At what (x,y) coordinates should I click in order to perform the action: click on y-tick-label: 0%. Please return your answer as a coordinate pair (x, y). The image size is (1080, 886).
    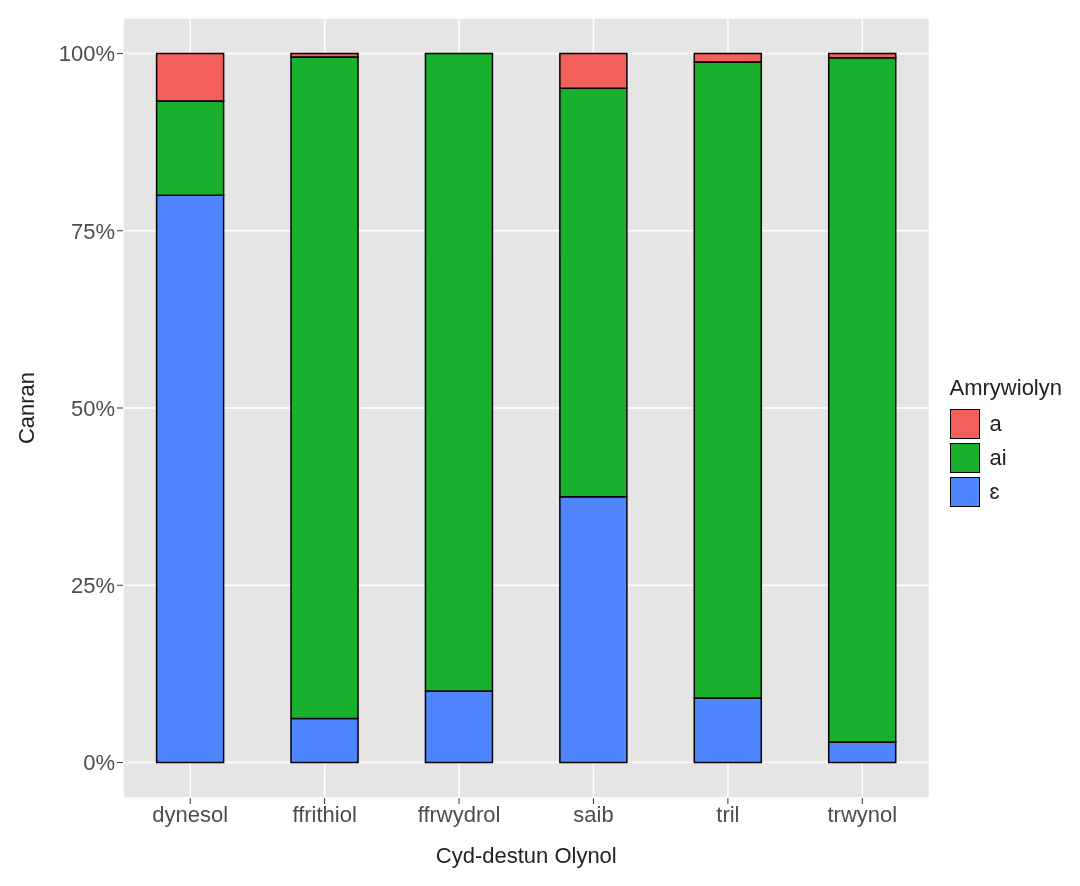
    Looking at the image, I should click on (99, 763).